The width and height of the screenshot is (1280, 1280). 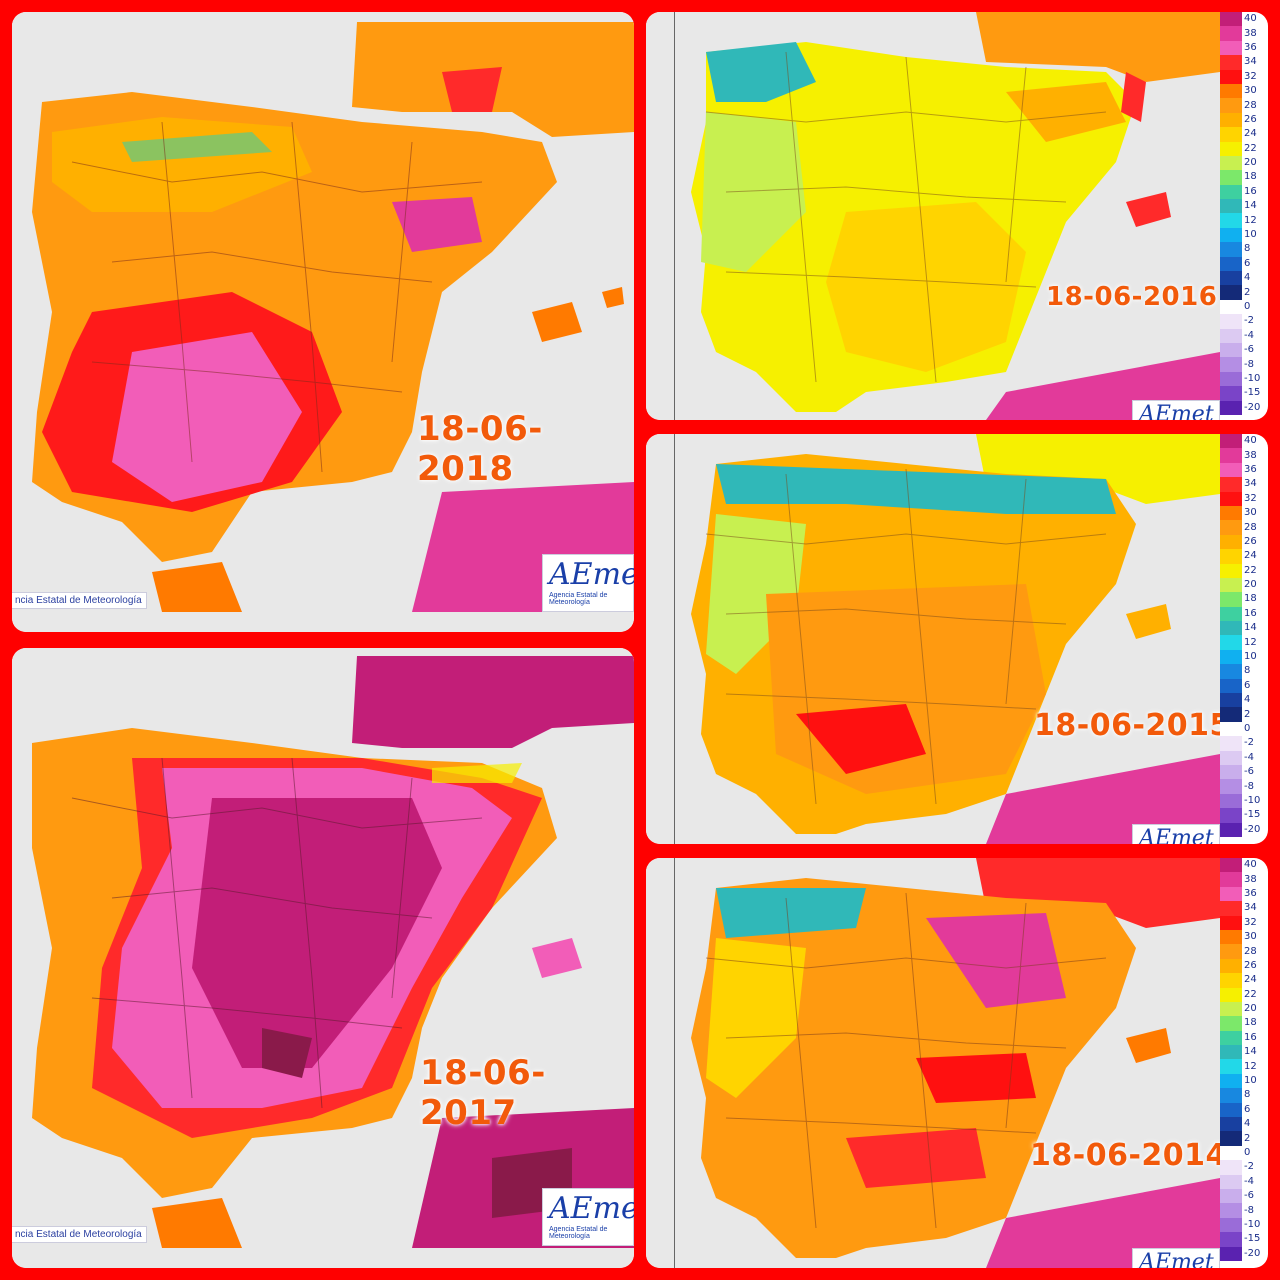 I want to click on scale-step: 0, so click(x=1243, y=307).